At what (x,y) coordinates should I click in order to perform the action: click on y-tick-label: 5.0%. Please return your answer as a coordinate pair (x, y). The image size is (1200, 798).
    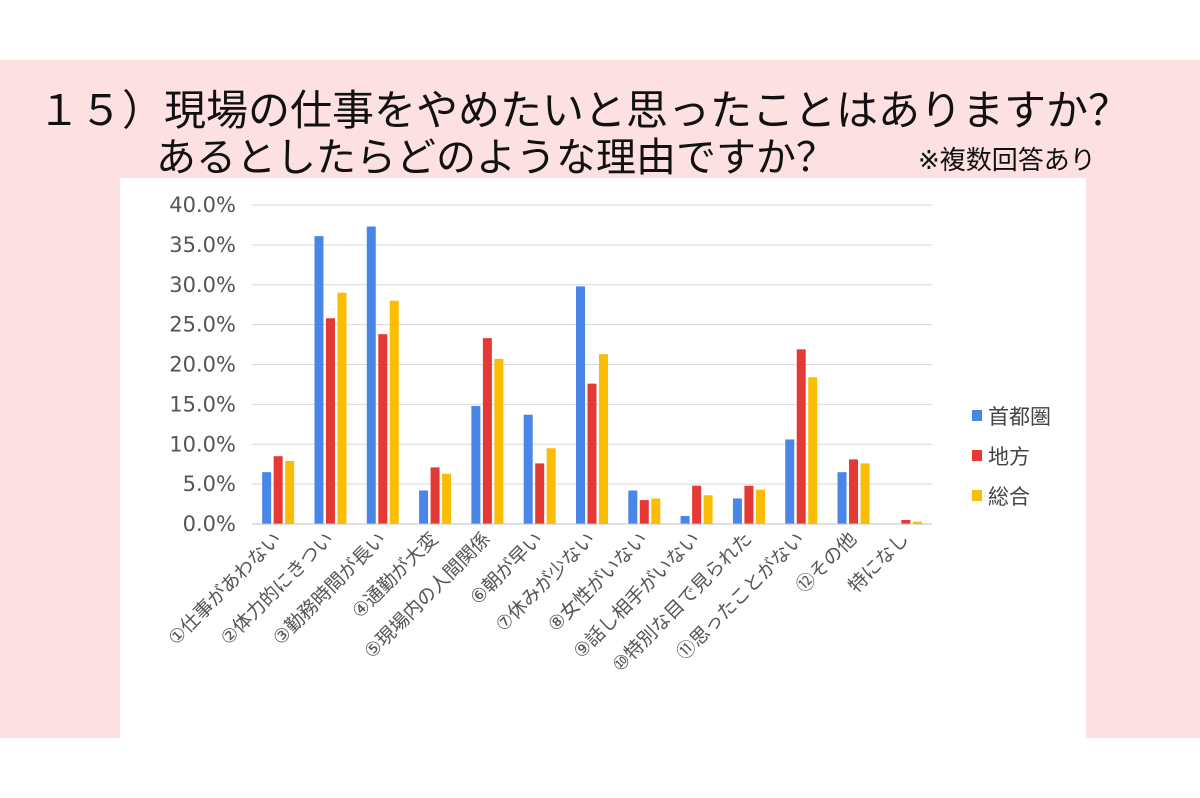
    Looking at the image, I should click on (209, 484).